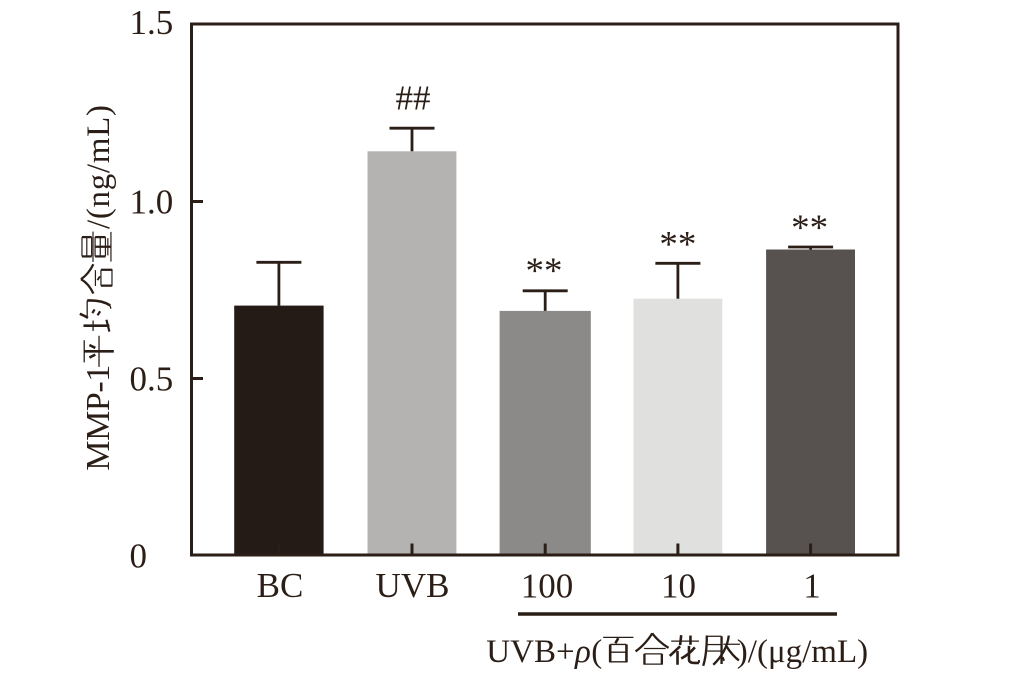 The width and height of the screenshot is (1031, 673). What do you see at coordinates (802, 652) in the screenshot?
I see `svg-text: )/(μg/mL)` at bounding box center [802, 652].